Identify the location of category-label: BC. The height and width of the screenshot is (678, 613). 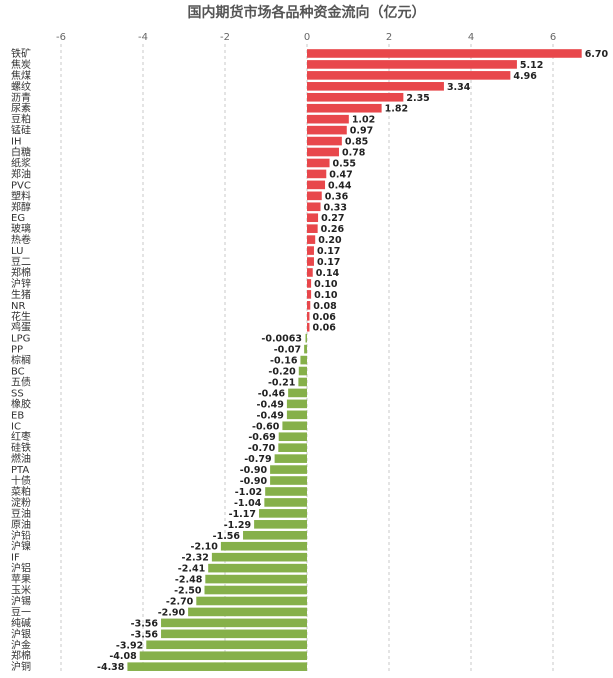
(18, 372).